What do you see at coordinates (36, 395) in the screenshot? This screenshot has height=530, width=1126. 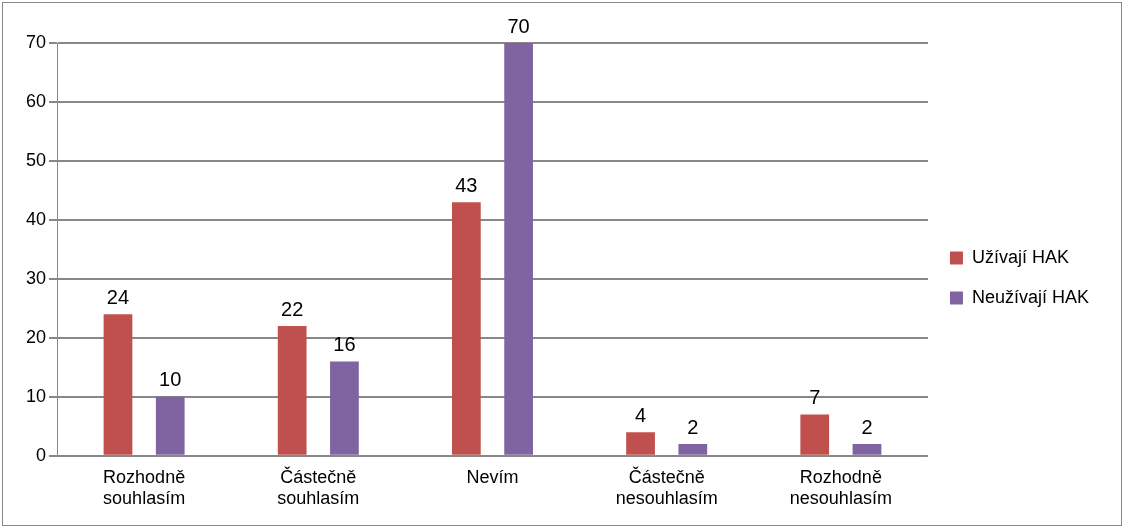 I see `y-tick-label: 10` at bounding box center [36, 395].